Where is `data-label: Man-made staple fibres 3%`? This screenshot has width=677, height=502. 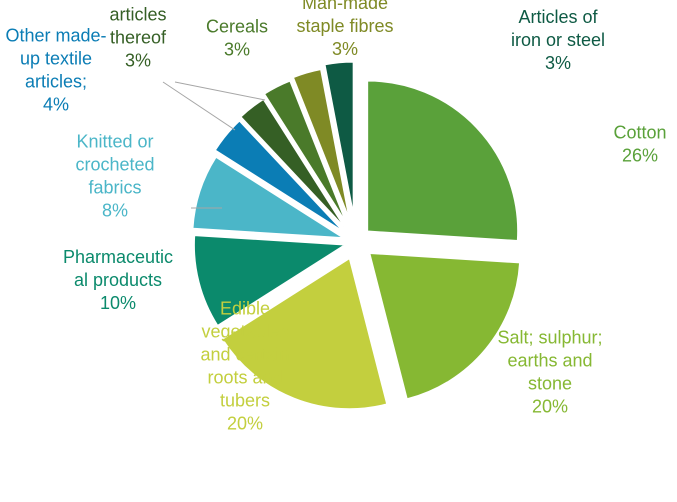 data-label: Man-made staple fibres 3% is located at coordinates (344, 29).